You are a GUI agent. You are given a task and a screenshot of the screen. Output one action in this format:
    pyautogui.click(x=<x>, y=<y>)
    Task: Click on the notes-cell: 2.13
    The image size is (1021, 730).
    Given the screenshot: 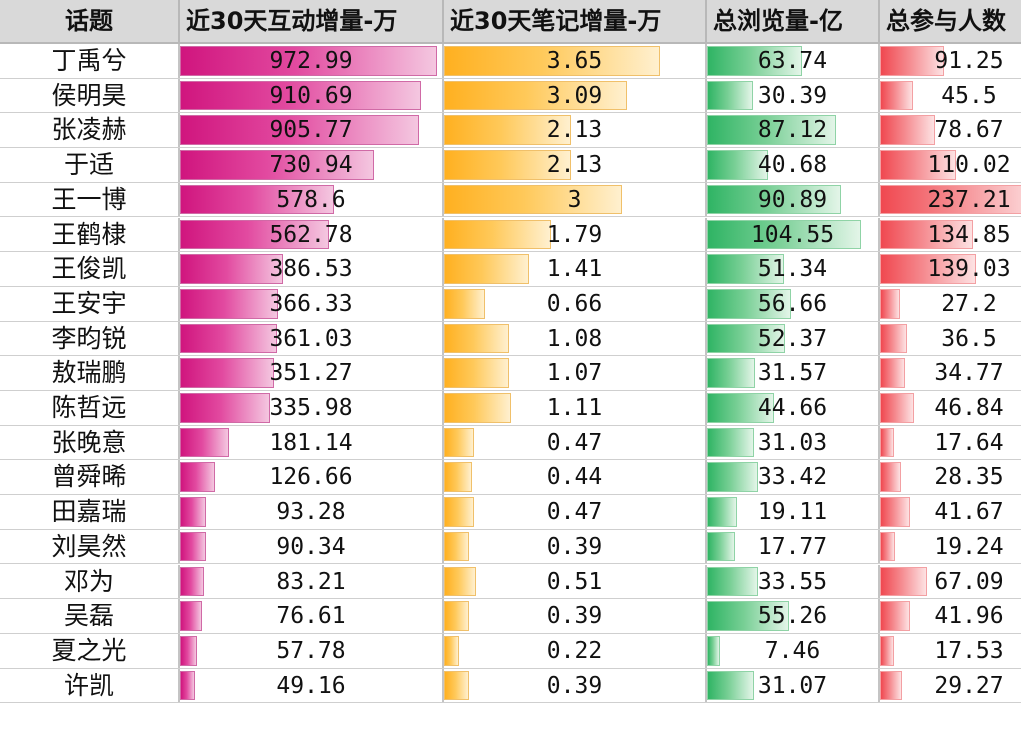 What is the action you would take?
    pyautogui.click(x=575, y=165)
    